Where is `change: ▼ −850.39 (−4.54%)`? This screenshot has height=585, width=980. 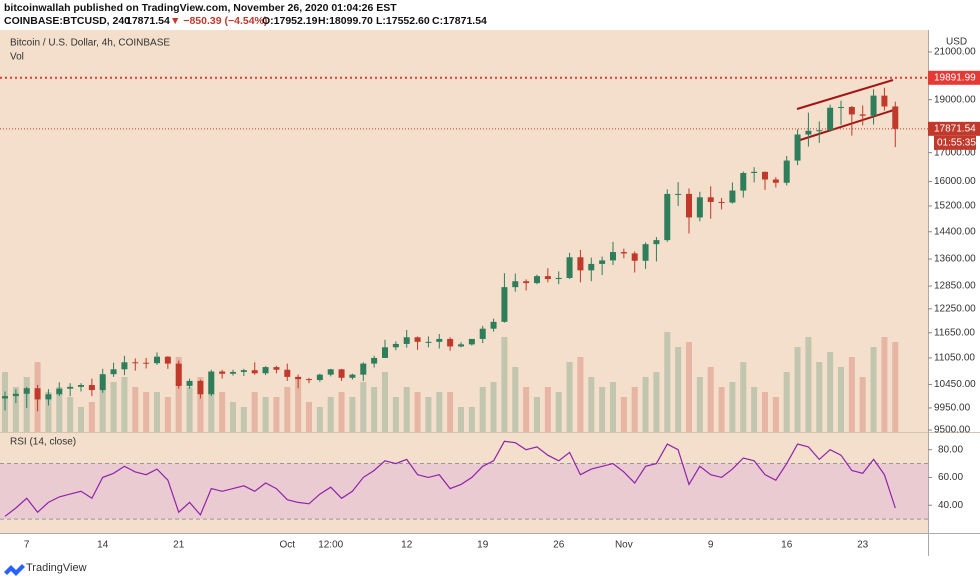 change: ▼ −850.39 (−4.54%) is located at coordinates (218, 21).